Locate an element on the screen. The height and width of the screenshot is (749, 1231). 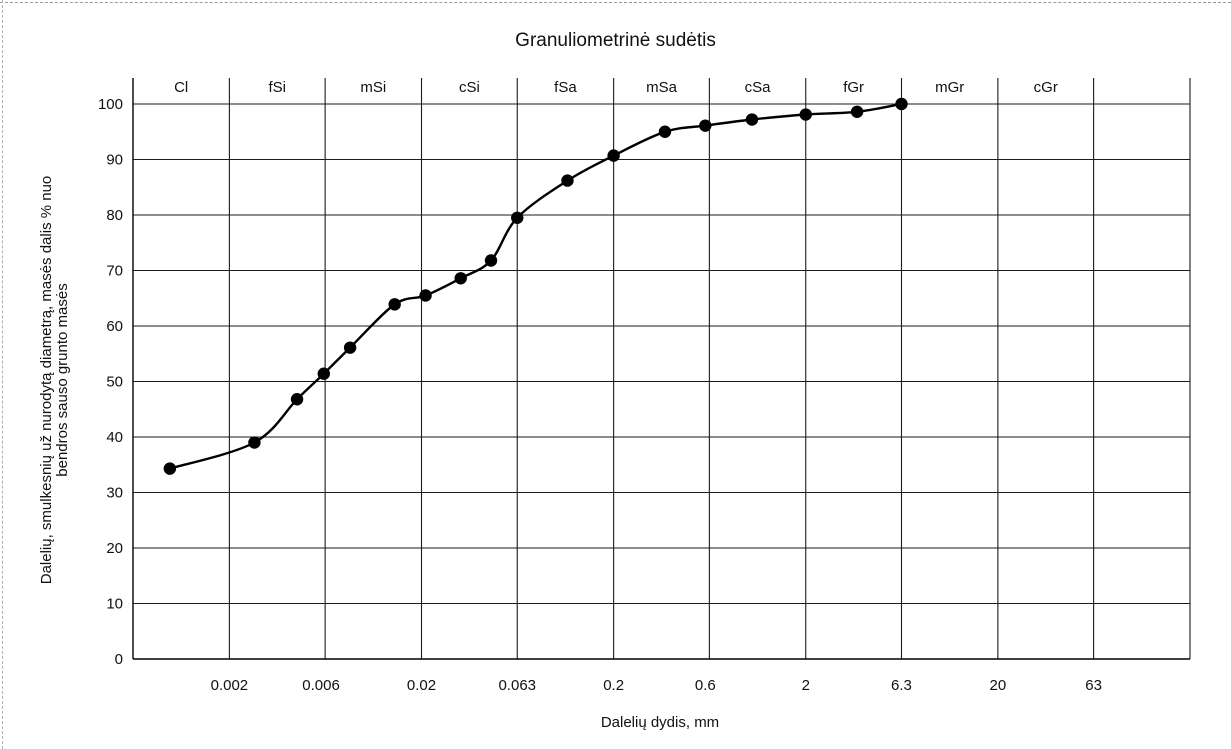
x-tick-label-4: 0.2 is located at coordinates (613, 685).